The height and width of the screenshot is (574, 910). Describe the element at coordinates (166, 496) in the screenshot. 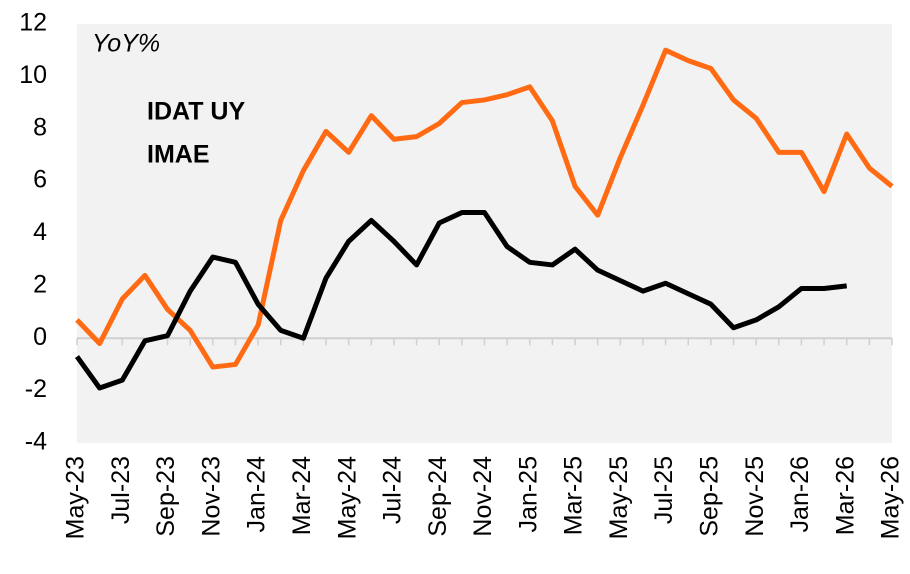

I see `x-tick-label: Sep-23` at that location.